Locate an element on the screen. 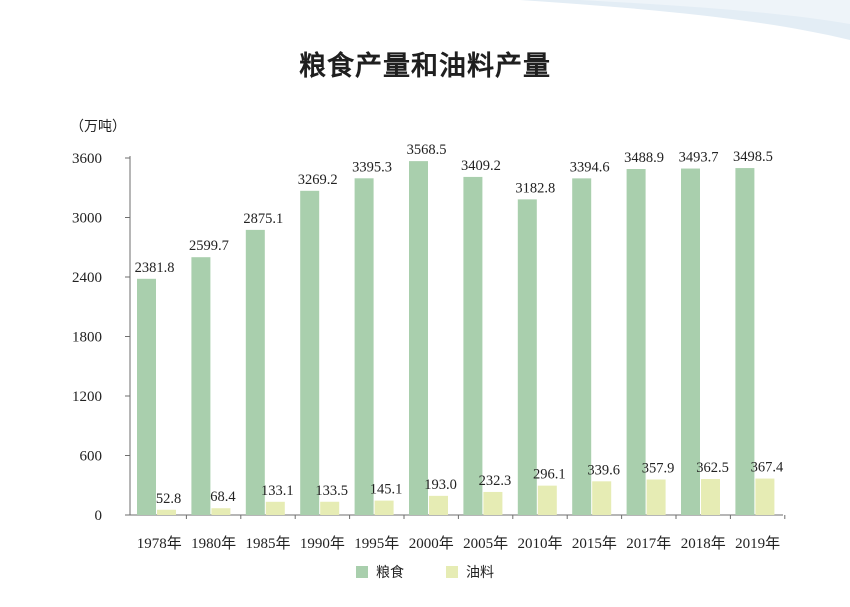 The width and height of the screenshot is (850, 607). data-label-grain: 3488.9 is located at coordinates (644, 158).